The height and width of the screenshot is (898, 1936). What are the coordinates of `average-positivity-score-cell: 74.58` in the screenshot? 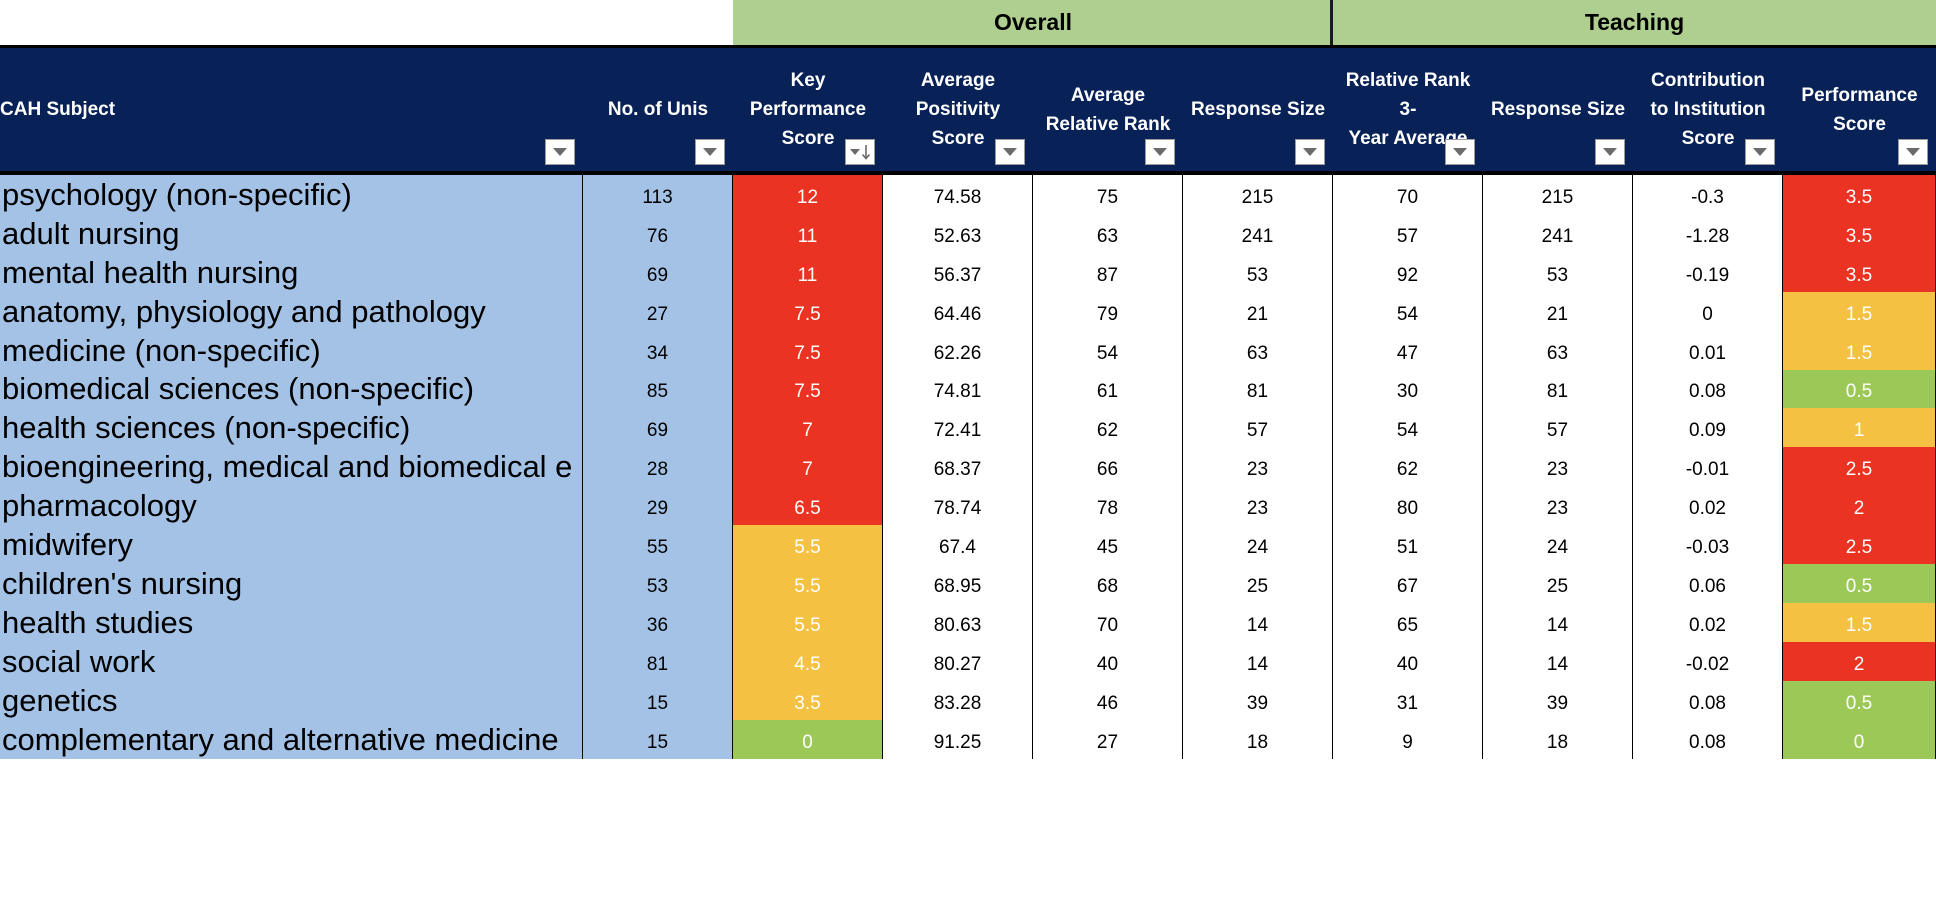 It's located at (958, 195).